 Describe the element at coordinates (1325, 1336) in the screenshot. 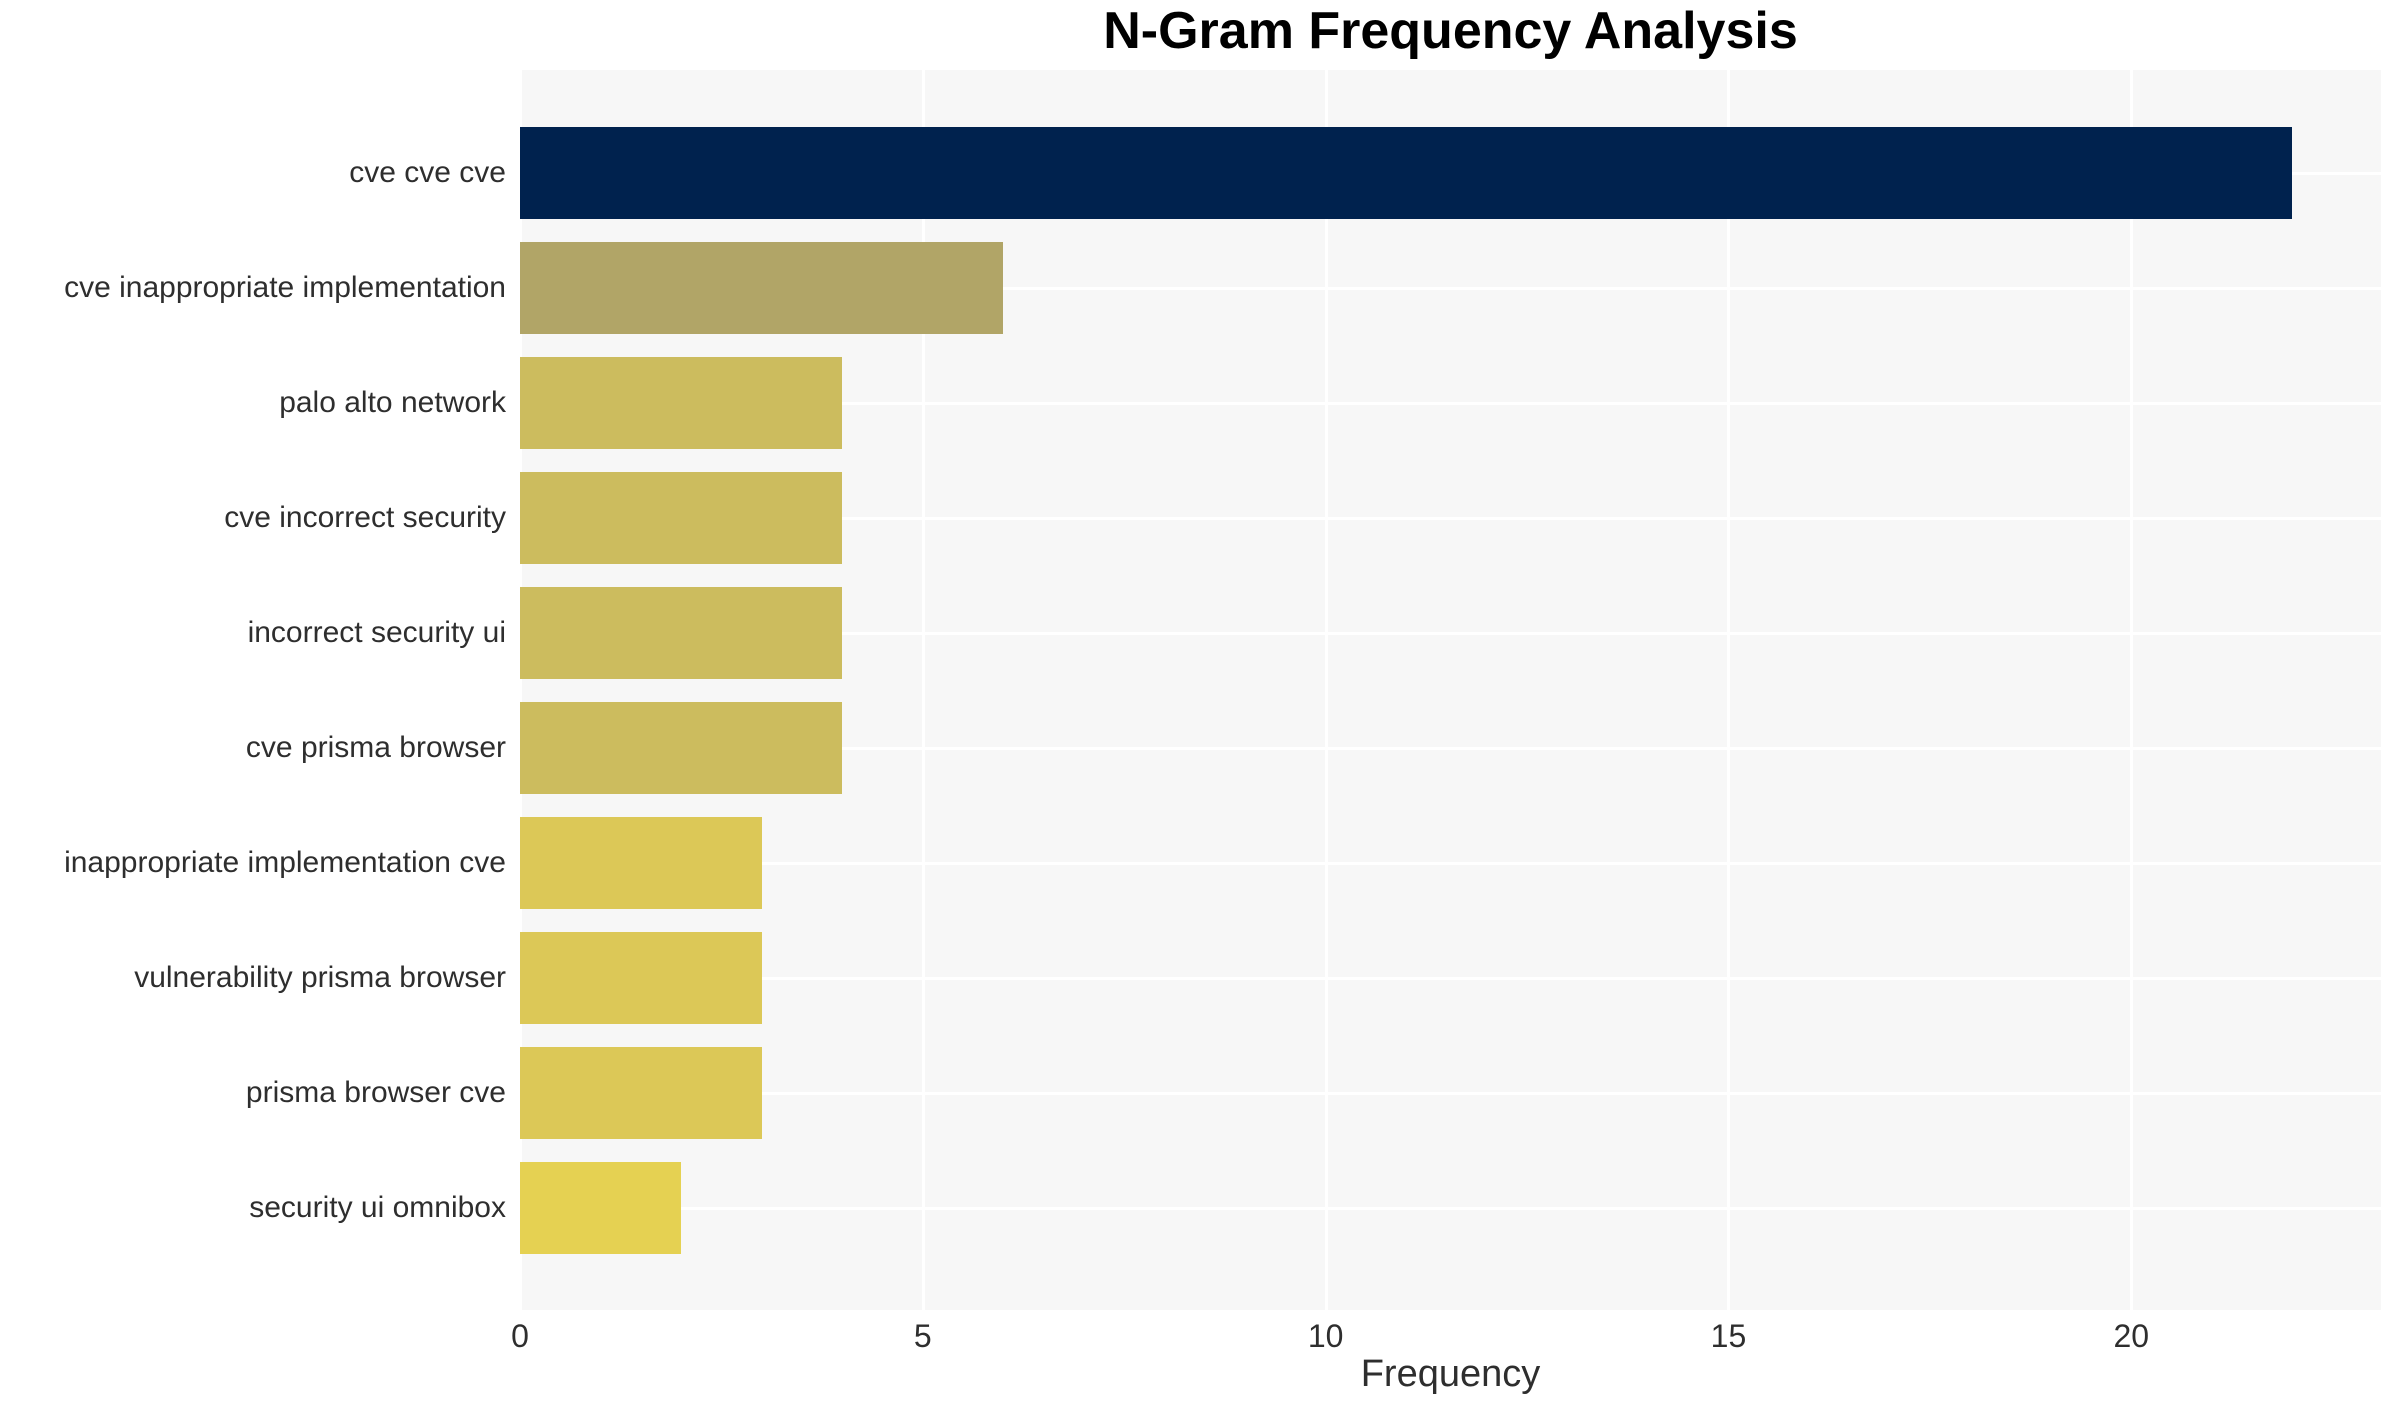

I see `x-tick-label-10: 10` at that location.